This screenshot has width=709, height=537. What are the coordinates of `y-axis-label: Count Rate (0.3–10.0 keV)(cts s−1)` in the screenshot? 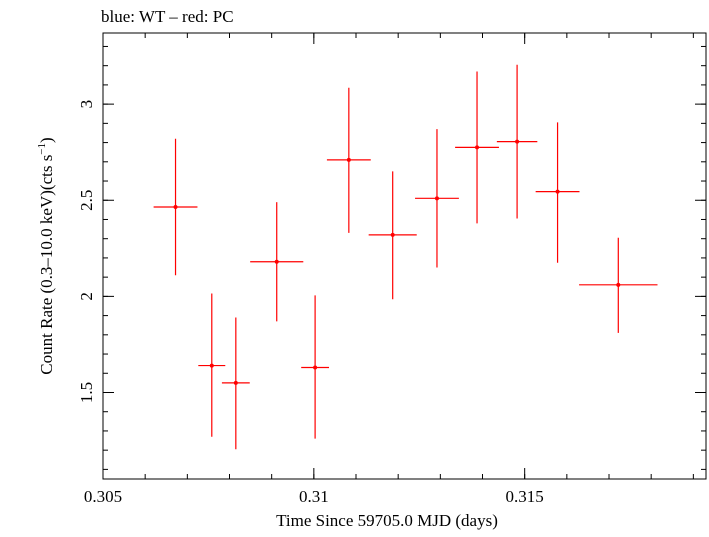 It's located at (46, 255).